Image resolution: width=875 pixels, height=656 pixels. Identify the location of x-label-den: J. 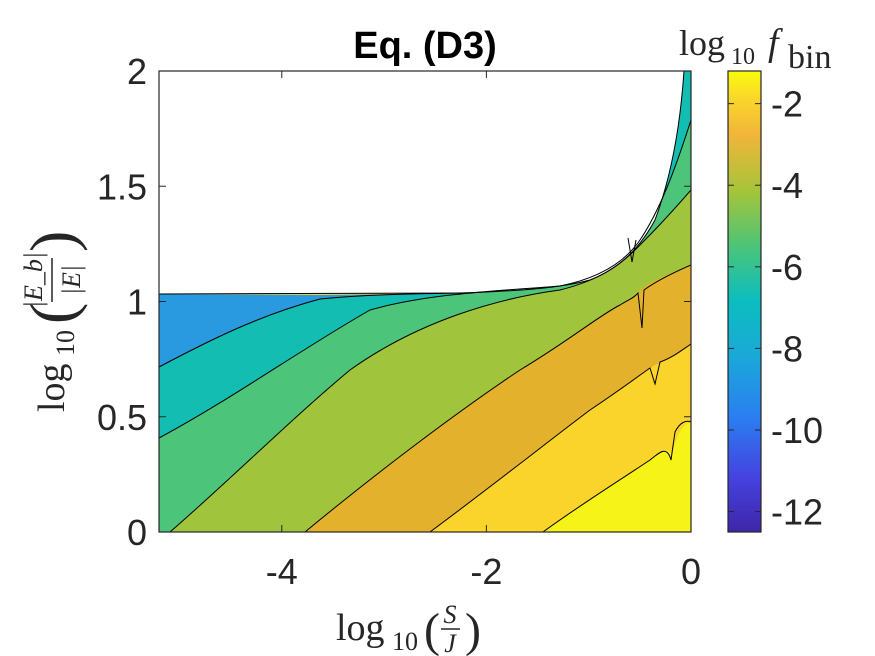
(450, 642).